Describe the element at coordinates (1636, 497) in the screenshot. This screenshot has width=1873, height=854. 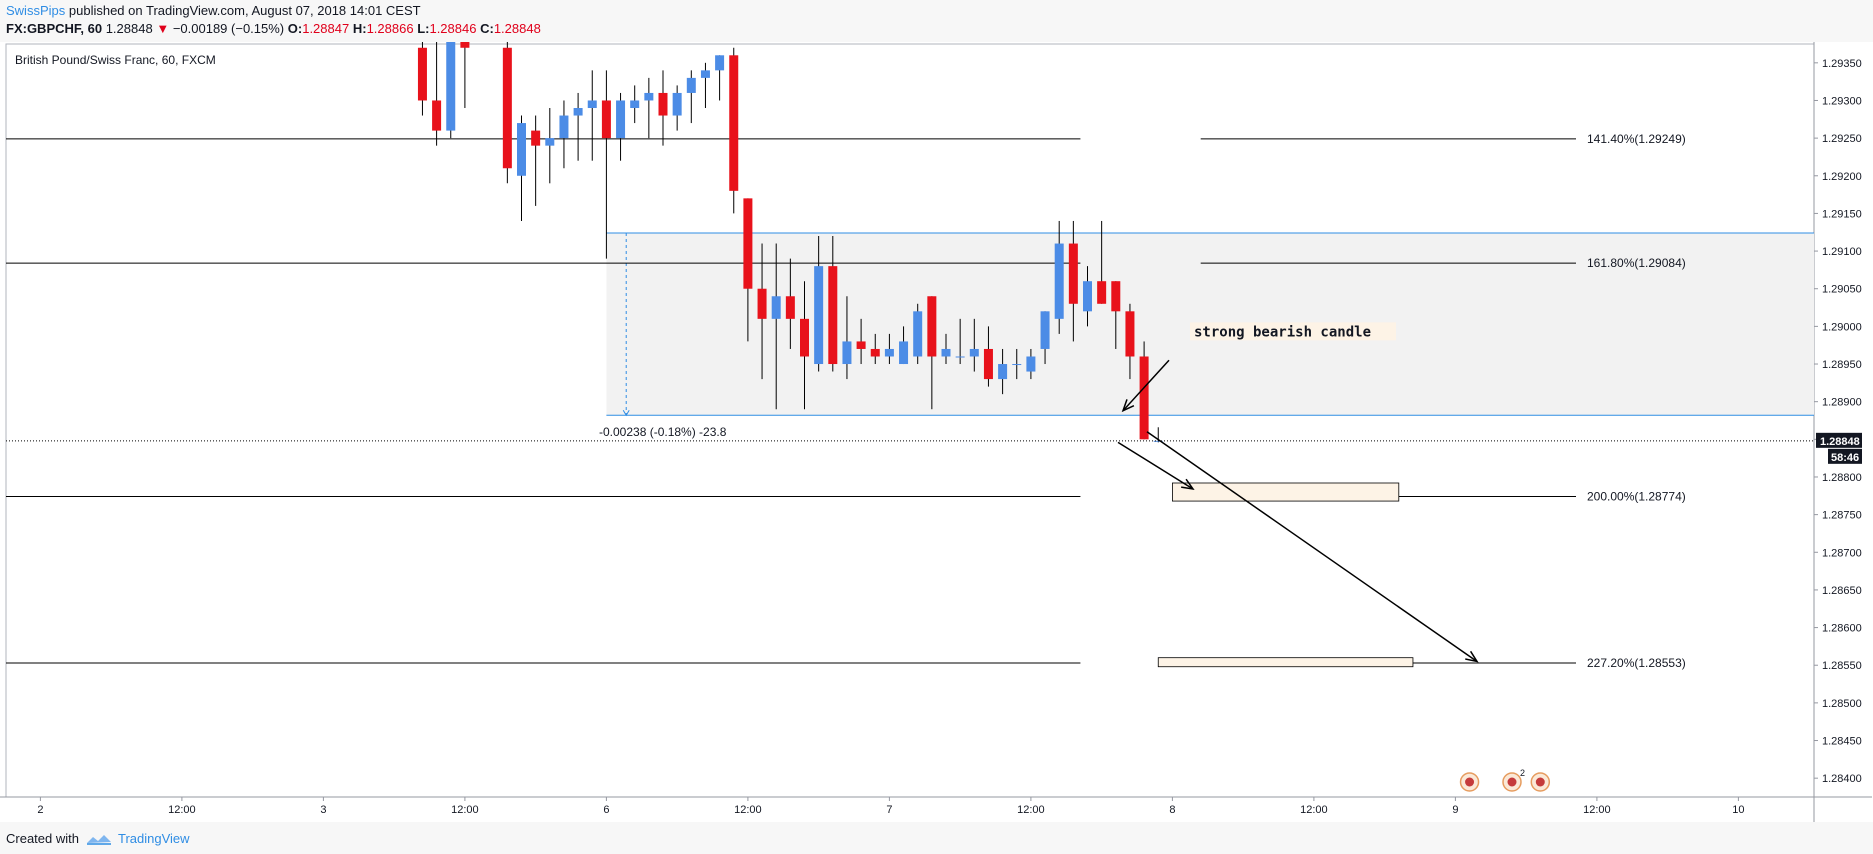
I see `fib-level-label: 200.00%(1.28774)` at that location.